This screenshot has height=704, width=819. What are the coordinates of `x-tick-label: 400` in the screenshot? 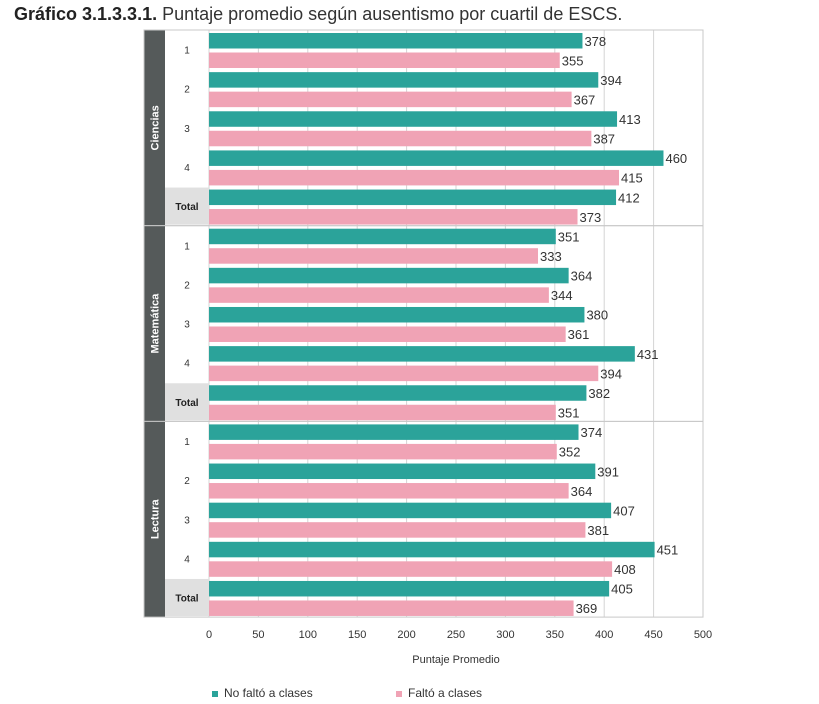 It's located at (604, 635).